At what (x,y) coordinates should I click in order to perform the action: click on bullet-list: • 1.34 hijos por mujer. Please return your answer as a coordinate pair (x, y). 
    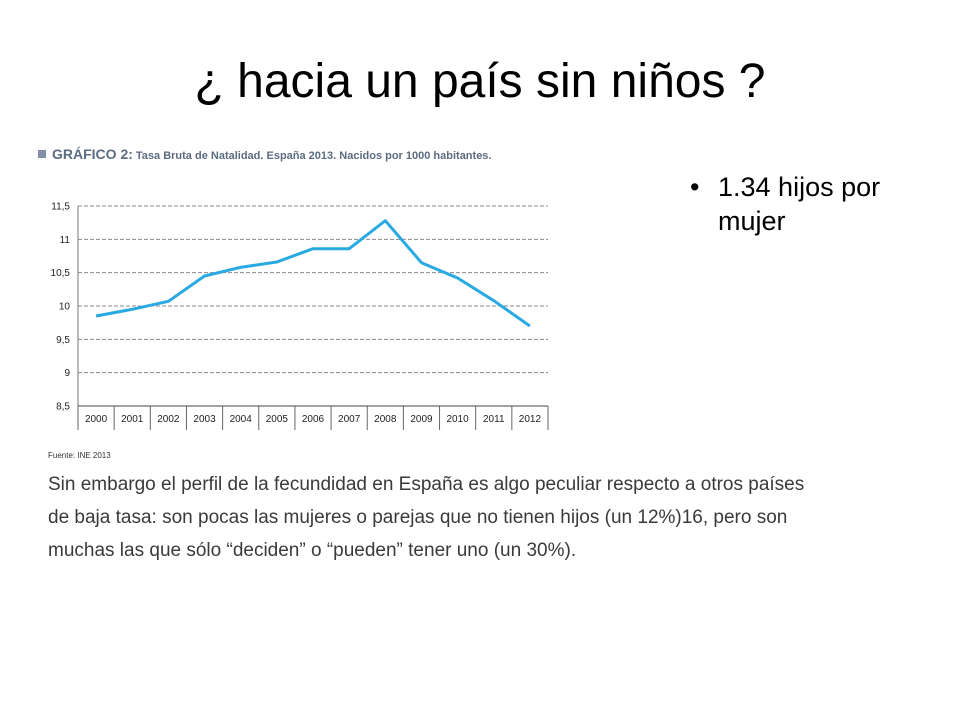
    Looking at the image, I should click on (814, 204).